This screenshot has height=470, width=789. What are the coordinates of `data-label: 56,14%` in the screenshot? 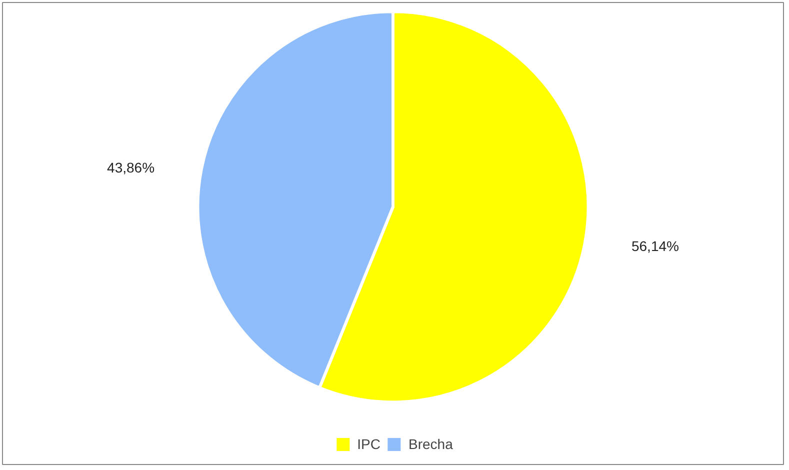 It's located at (655, 246).